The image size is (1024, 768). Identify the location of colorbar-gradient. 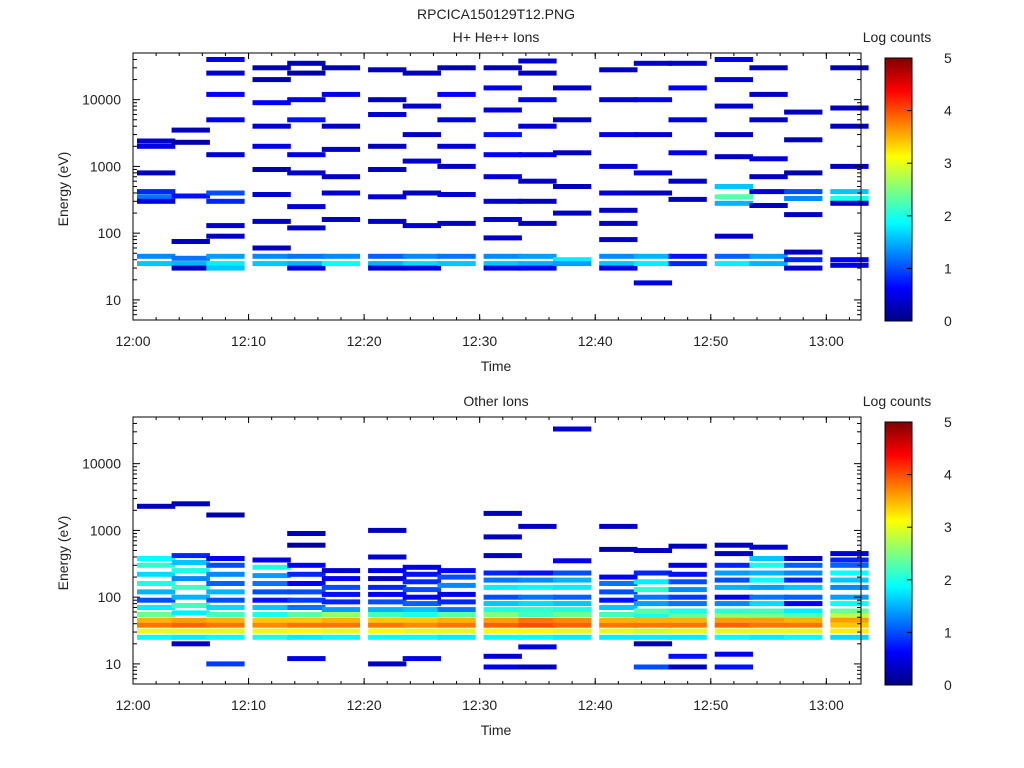
(898, 189).